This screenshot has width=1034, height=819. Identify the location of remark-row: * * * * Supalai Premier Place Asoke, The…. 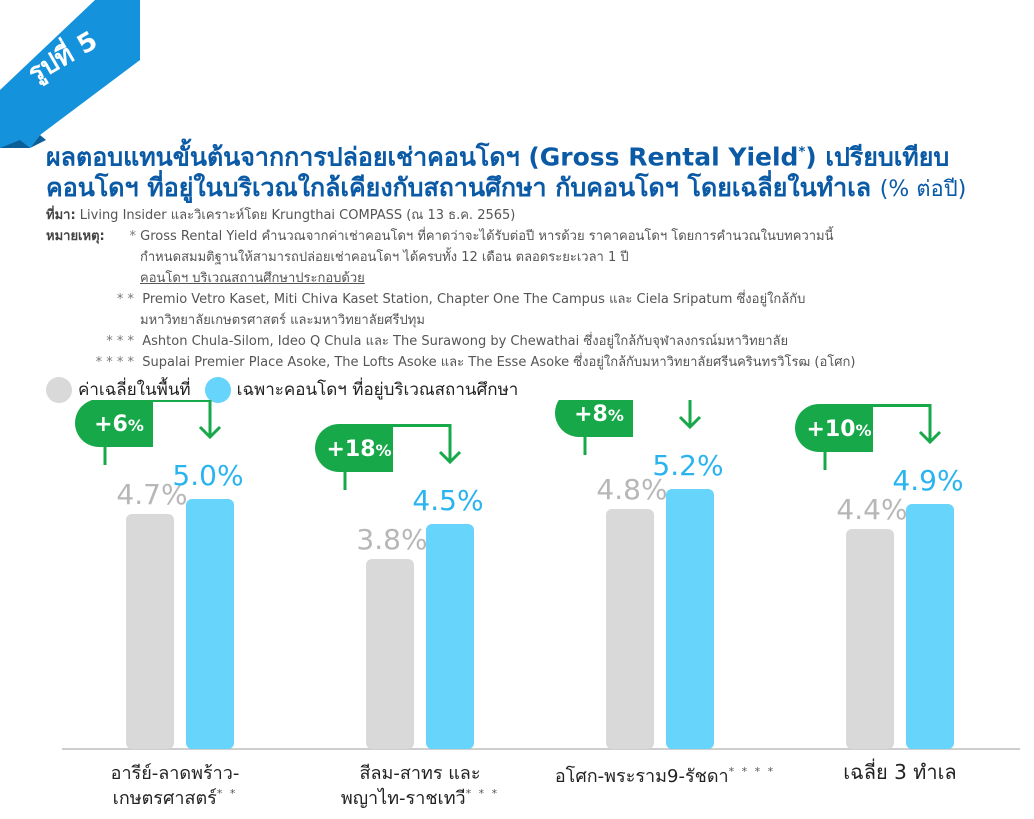
(526, 362).